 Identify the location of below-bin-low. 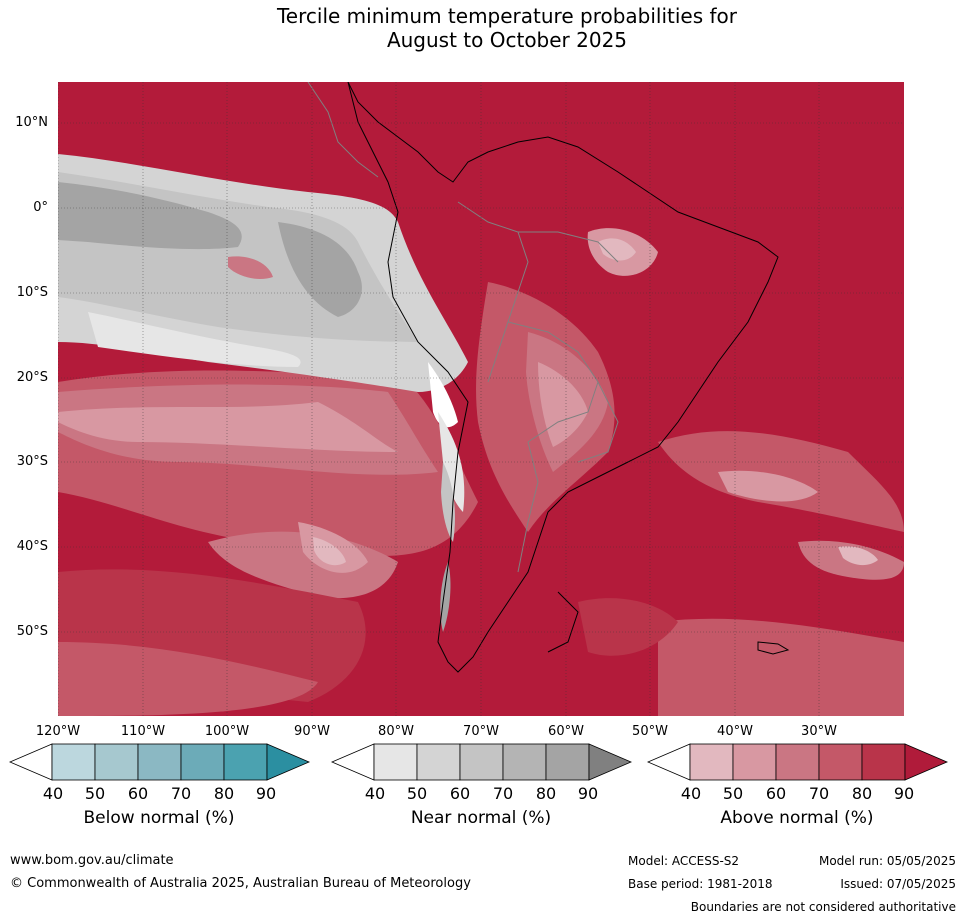
(30, 762).